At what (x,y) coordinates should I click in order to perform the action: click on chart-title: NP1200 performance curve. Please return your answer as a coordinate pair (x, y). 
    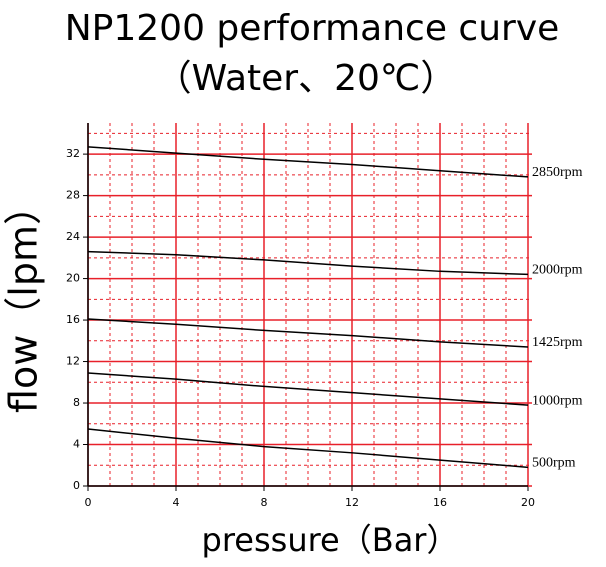
    Looking at the image, I should click on (312, 28).